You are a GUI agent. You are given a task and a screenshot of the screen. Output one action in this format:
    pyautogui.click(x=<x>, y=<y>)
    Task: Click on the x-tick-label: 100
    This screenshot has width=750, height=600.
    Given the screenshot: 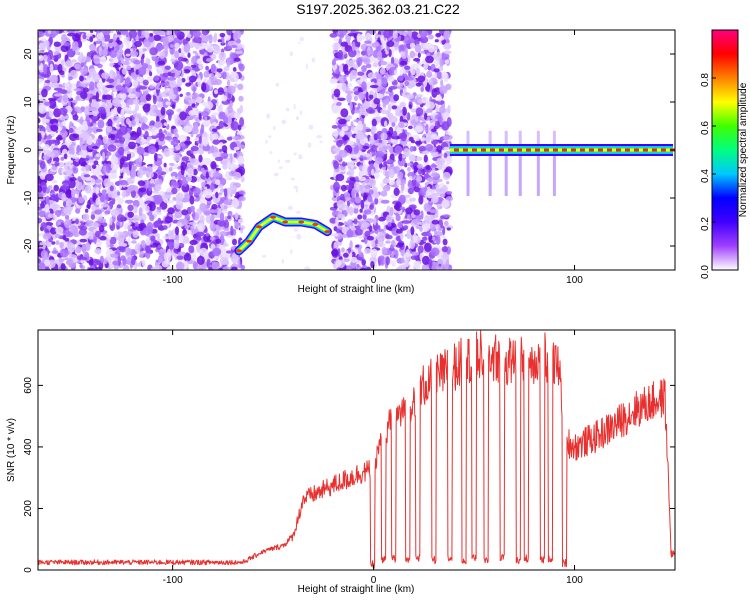 What is the action you would take?
    pyautogui.click(x=574, y=580)
    